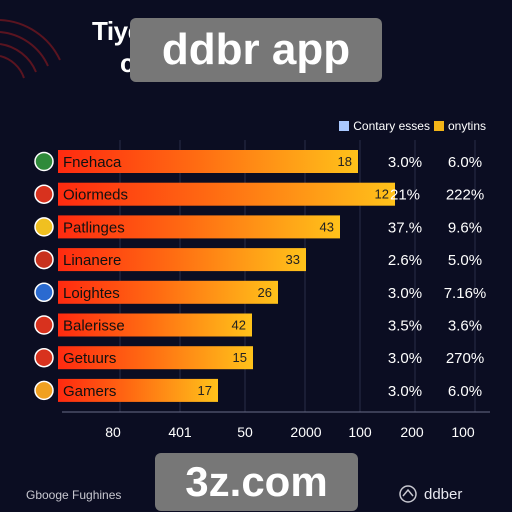 Image resolution: width=512 pixels, height=512 pixels. What do you see at coordinates (465, 326) in the screenshot?
I see `stat-b-value: 3.6%` at bounding box center [465, 326].